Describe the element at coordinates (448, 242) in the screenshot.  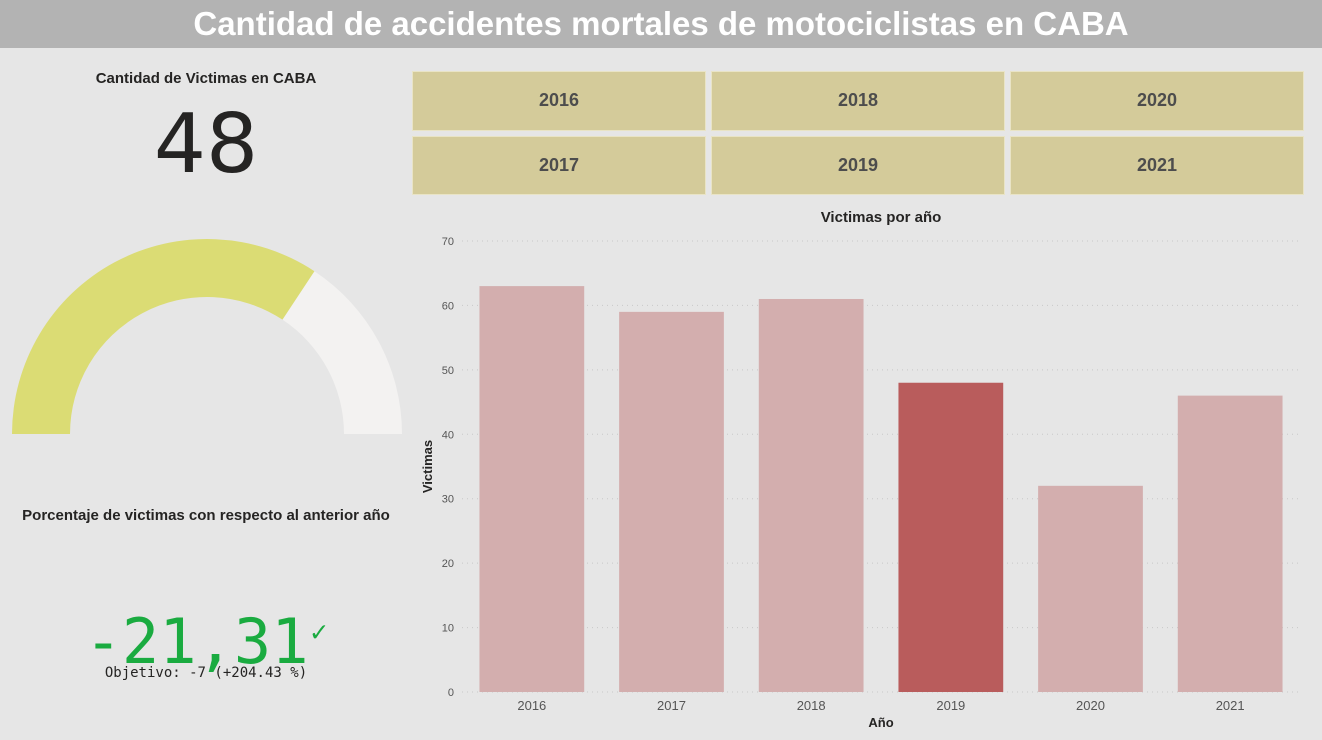
I see `y-tick-label: 70` at that location.